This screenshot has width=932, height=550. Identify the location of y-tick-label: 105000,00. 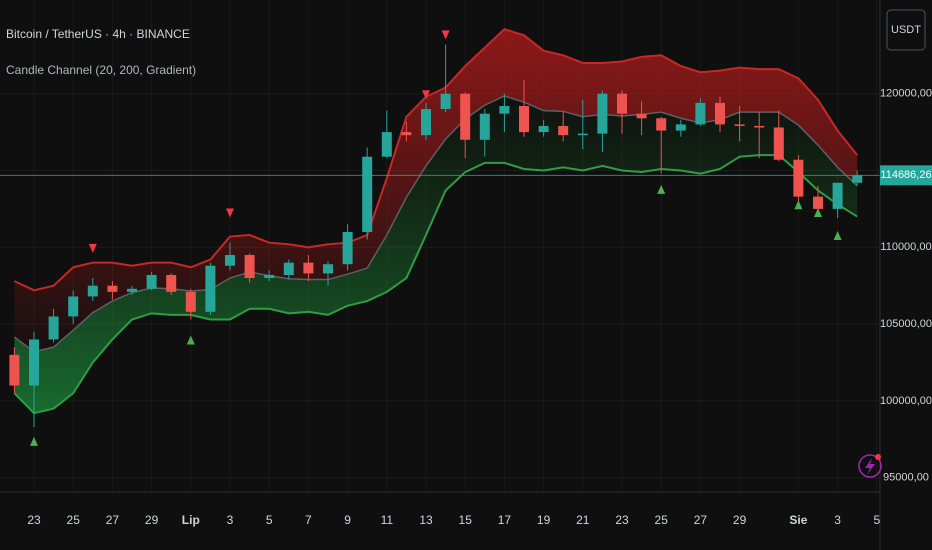
(906, 324).